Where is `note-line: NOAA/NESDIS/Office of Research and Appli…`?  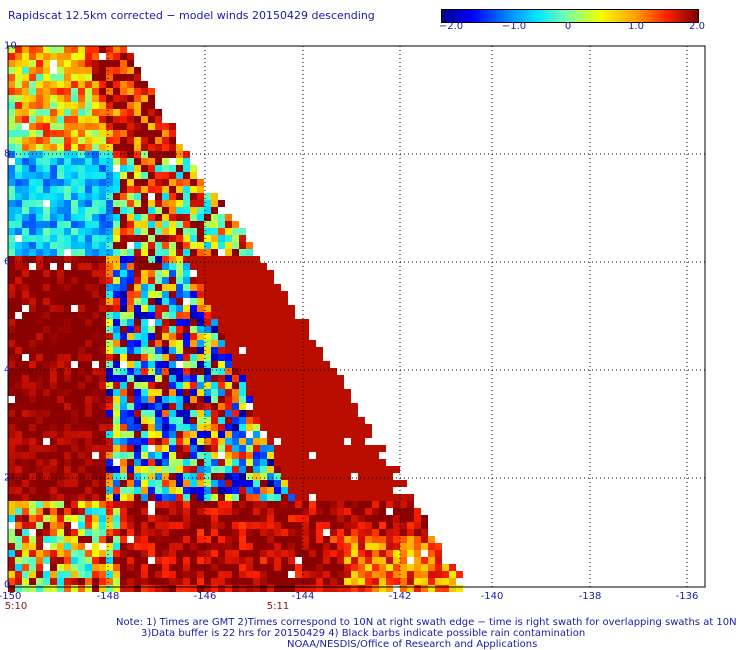 note-line: NOAA/NESDIS/Office of Research and Appli… is located at coordinates (412, 644).